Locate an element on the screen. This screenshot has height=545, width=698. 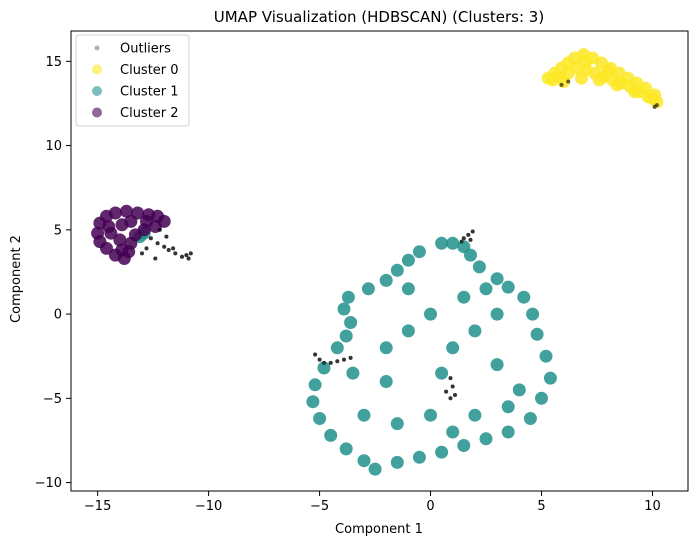
legend: Outliers Cluster 0 Cluster 1 Cluster 2 is located at coordinates (132, 80).